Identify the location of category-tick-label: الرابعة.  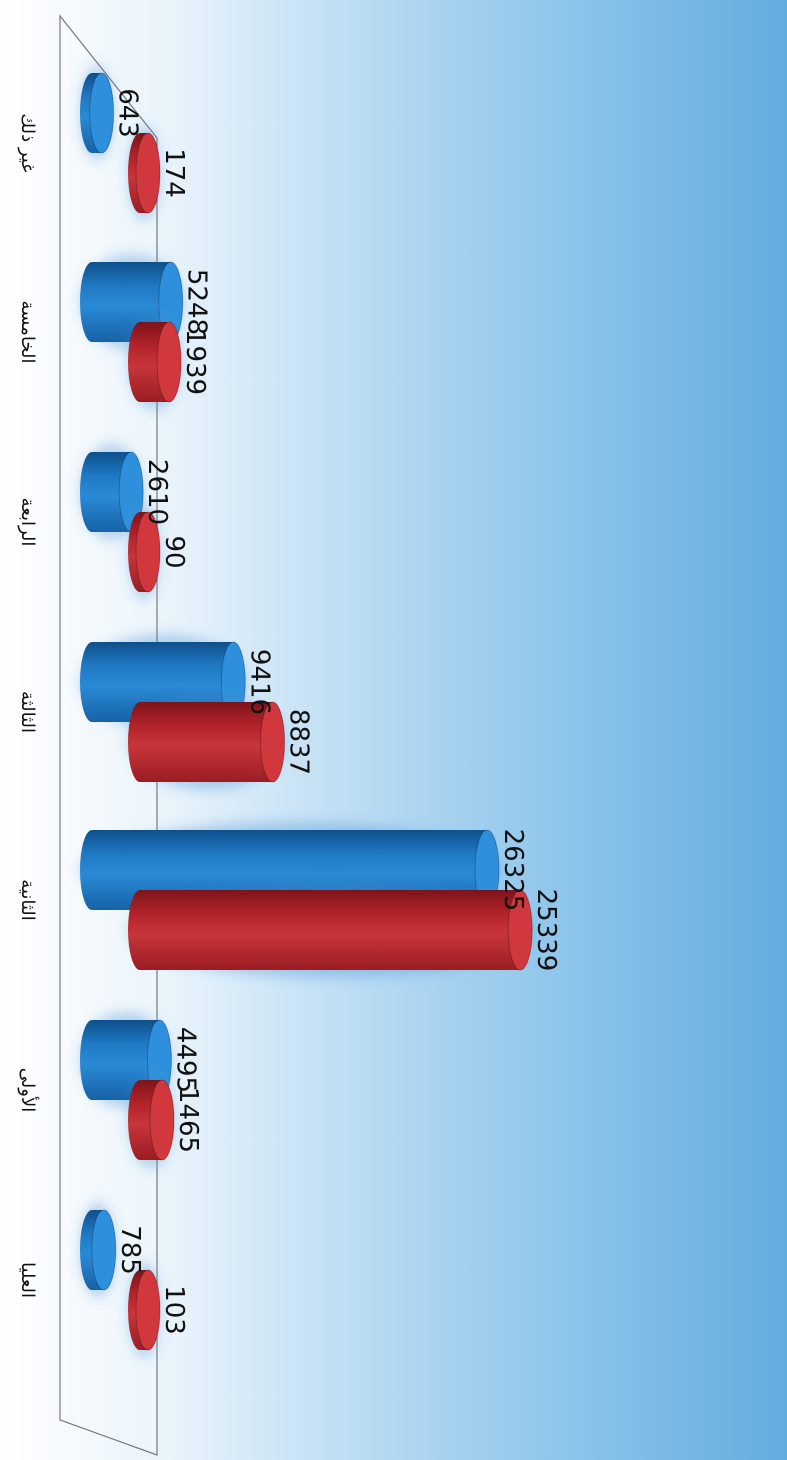
(27, 522).